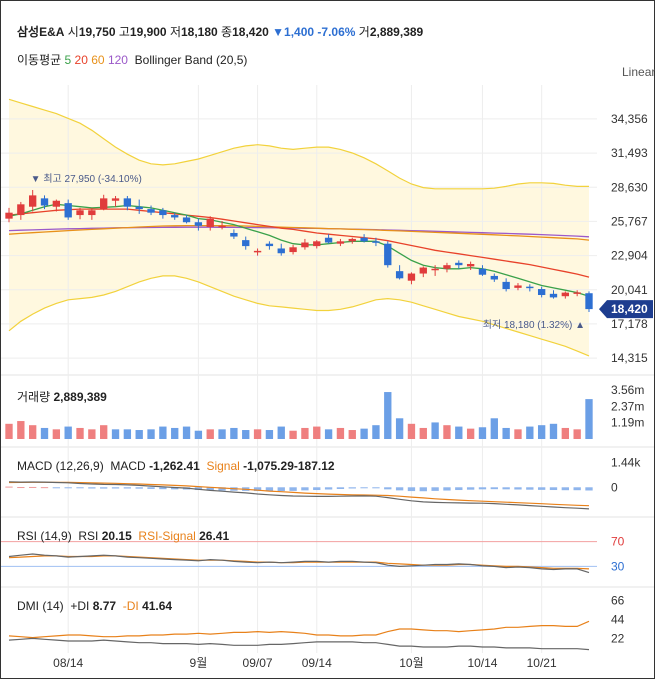 Image resolution: width=655 pixels, height=679 pixels. I want to click on indicator-legend: 이동평균 5 20 60 120 Bollinger Band (20,5), so click(132, 59).